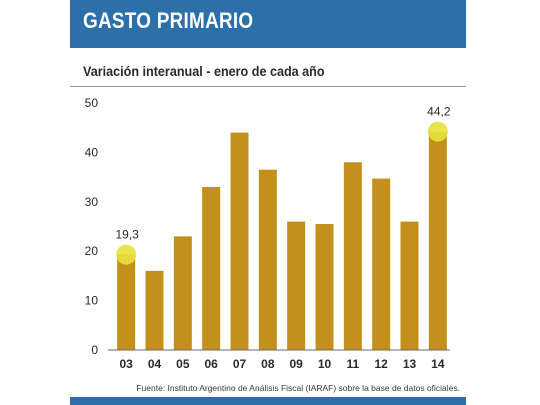 This screenshot has width=540, height=405. Describe the element at coordinates (325, 364) in the screenshot. I see `x-tick-label: 10` at that location.